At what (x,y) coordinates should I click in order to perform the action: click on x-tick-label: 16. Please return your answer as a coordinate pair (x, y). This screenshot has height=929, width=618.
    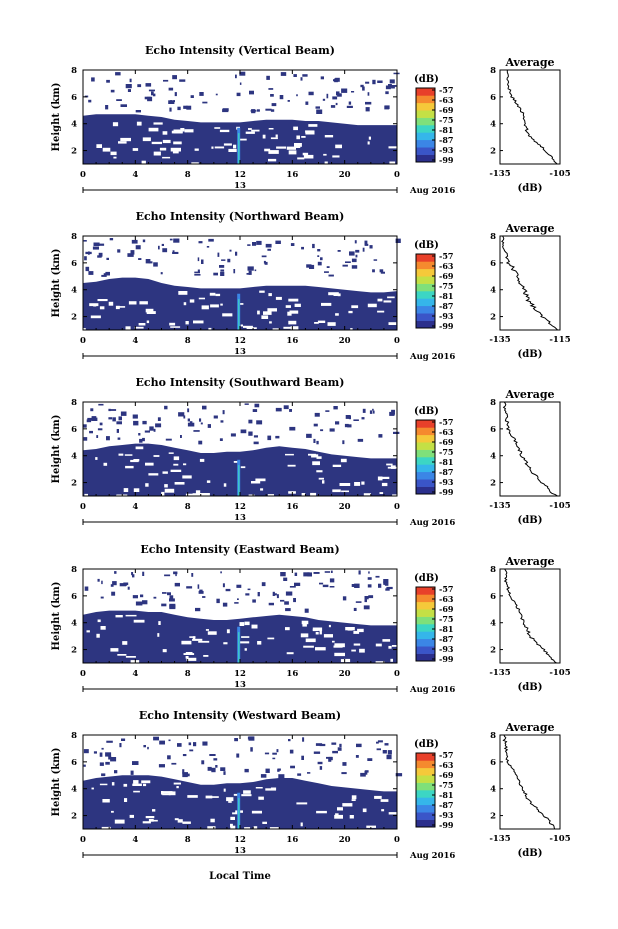
    Looking at the image, I should click on (292, 507).